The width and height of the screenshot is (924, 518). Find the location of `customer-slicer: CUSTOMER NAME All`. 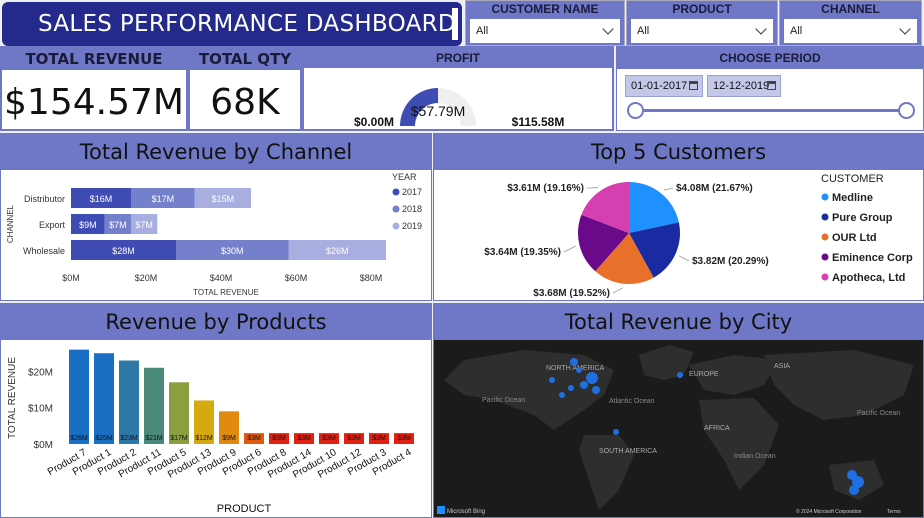

customer-slicer: CUSTOMER NAME All is located at coordinates (545, 23).